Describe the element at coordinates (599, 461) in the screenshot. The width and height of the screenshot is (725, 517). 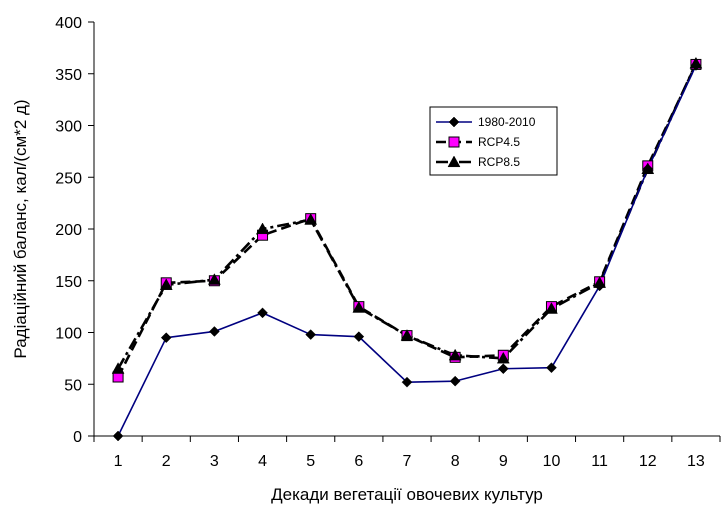
I see `x-tick-label: 11` at that location.